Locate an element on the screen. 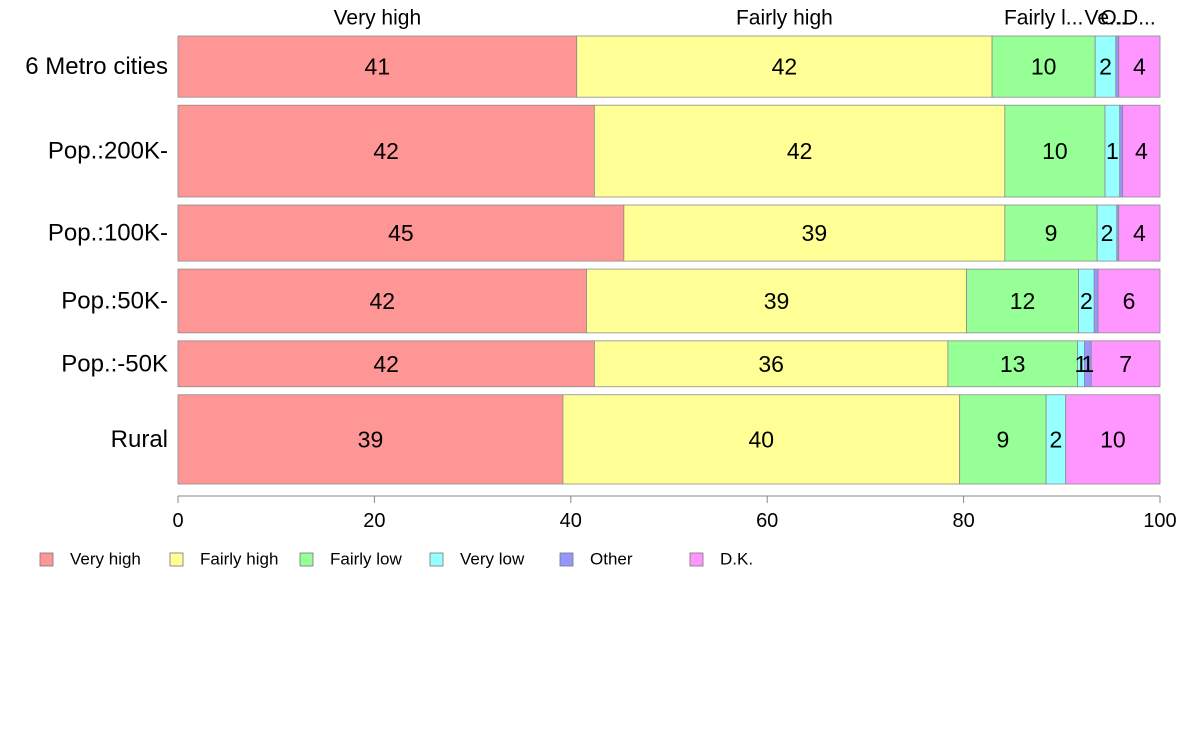 The height and width of the screenshot is (741, 1188). legend-label: Other is located at coordinates (611, 559).